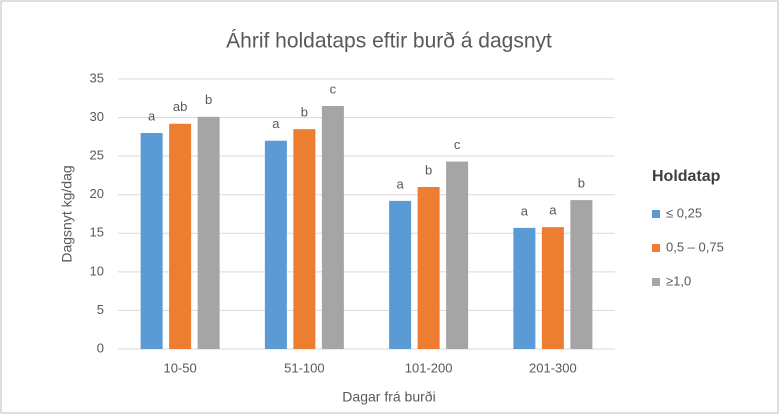 The image size is (779, 414). What do you see at coordinates (97, 270) in the screenshot?
I see `y-tick-label: 10` at bounding box center [97, 270].